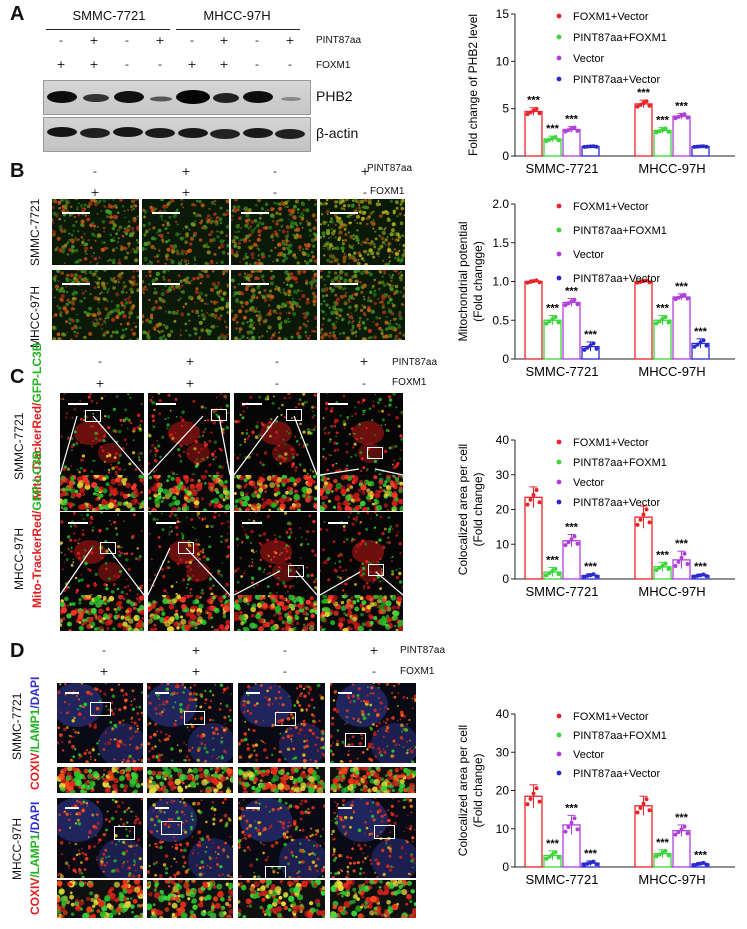 This screenshot has height=929, width=747. What do you see at coordinates (190, 383) in the screenshot?
I see `panel-c-foxm1-sign: +` at bounding box center [190, 383].